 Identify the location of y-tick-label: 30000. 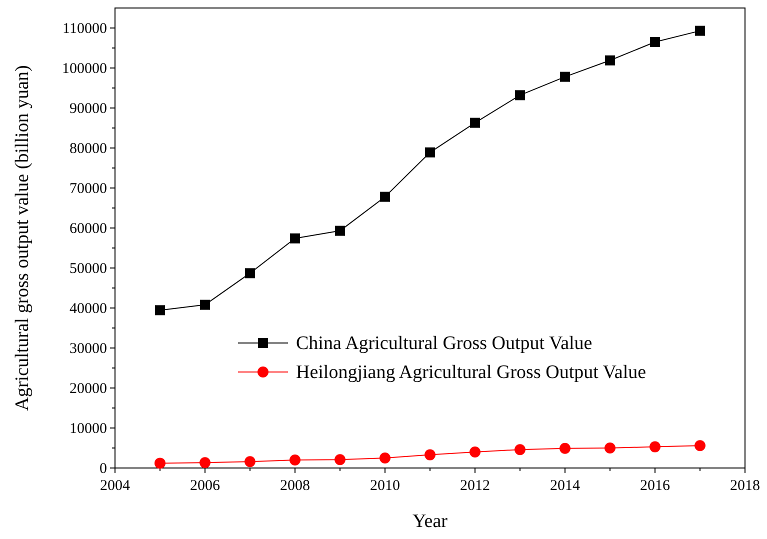
(88, 349).